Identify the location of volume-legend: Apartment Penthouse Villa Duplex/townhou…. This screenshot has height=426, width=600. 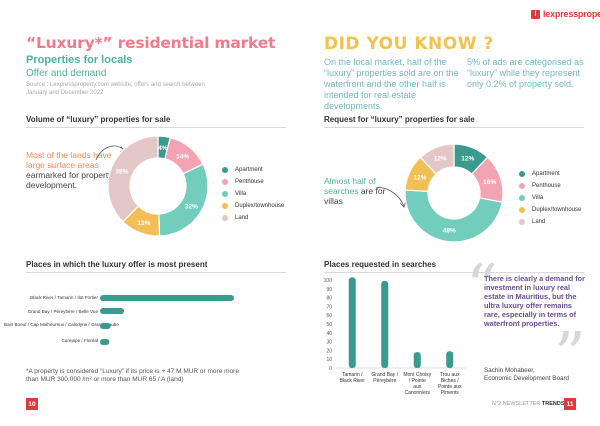
(253, 194).